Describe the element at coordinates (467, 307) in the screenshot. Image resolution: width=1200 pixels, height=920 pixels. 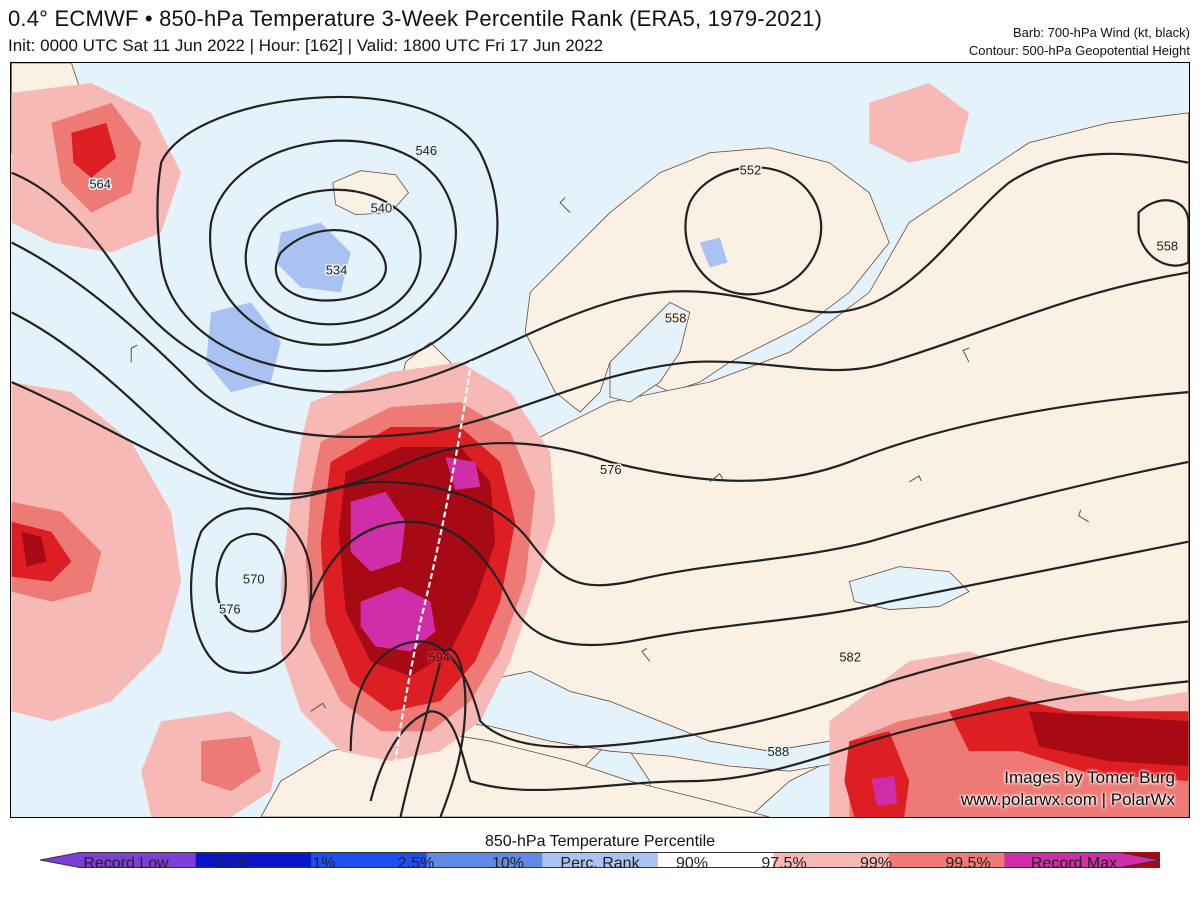
I see `cold-anomalies` at that location.